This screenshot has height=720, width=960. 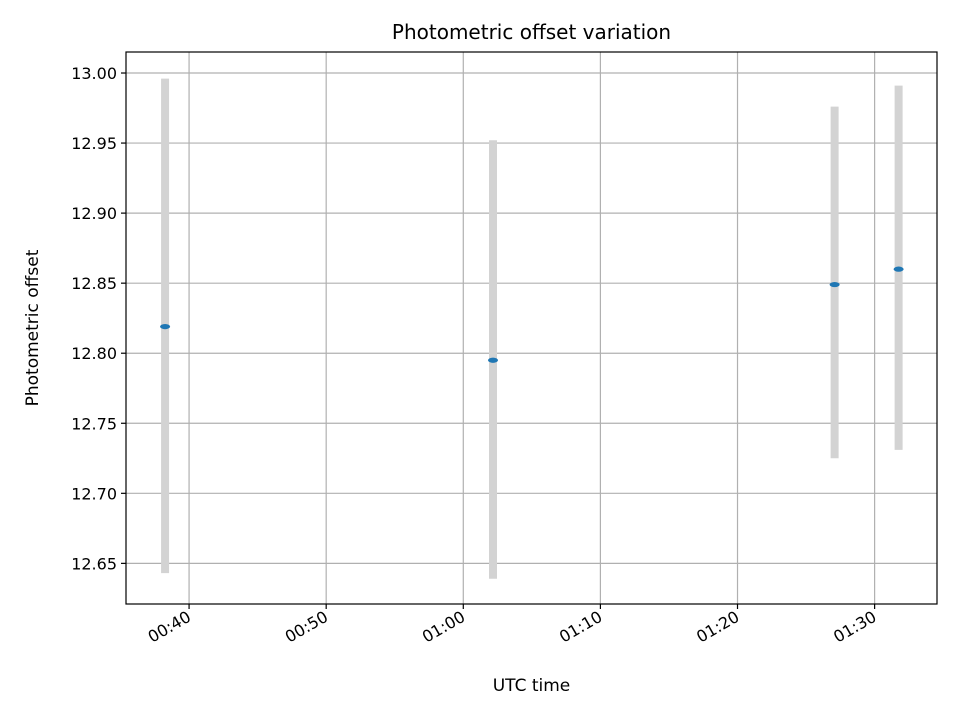 I want to click on y-tick-label: 13.00, so click(x=94, y=73).